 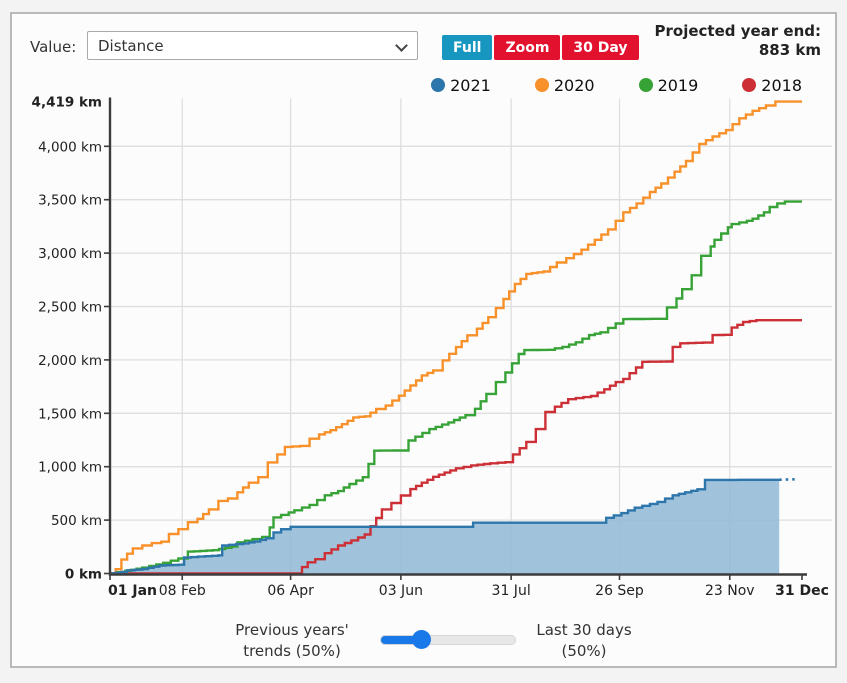 I want to click on slider-right-label-line2: (50%), so click(x=584, y=651).